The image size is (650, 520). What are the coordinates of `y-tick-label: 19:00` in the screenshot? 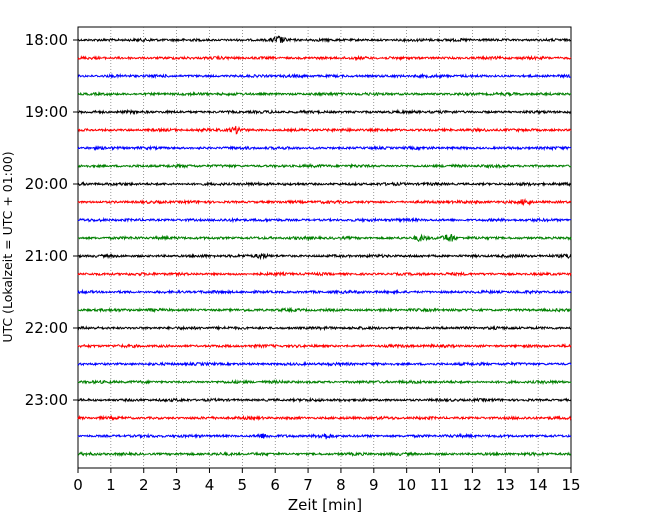 It's located at (46, 112).